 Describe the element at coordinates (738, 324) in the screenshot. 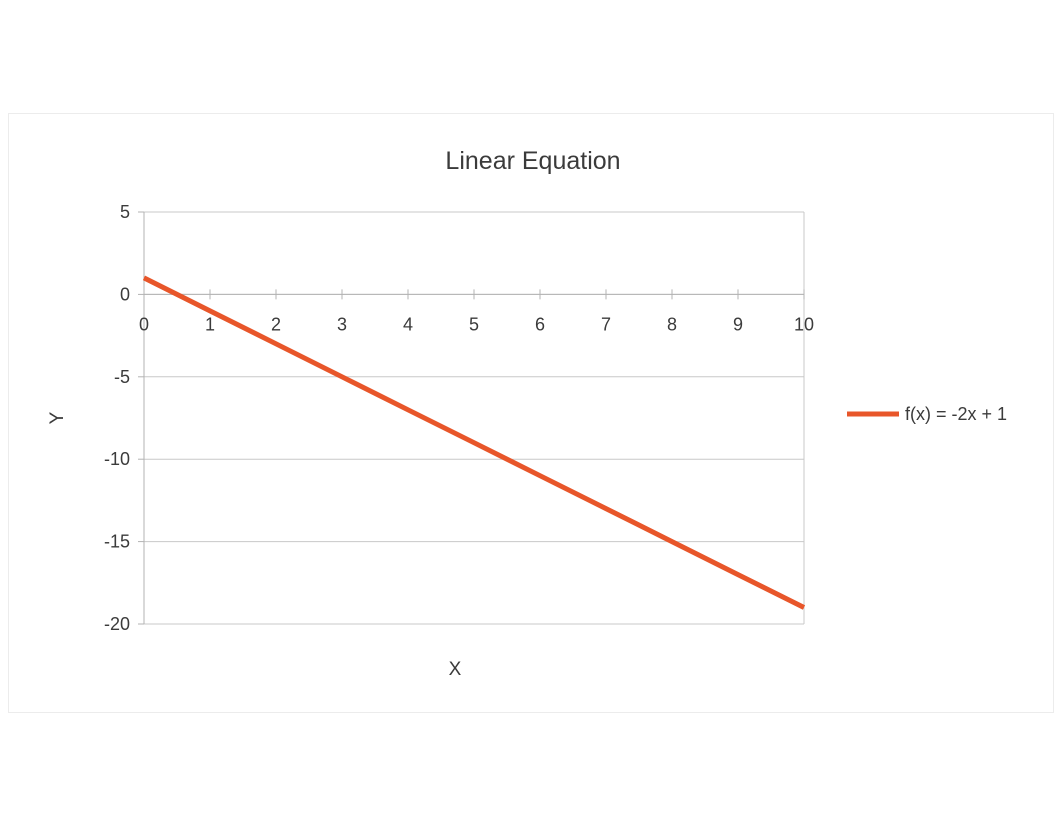

I see `x-tick-label: 9` at that location.